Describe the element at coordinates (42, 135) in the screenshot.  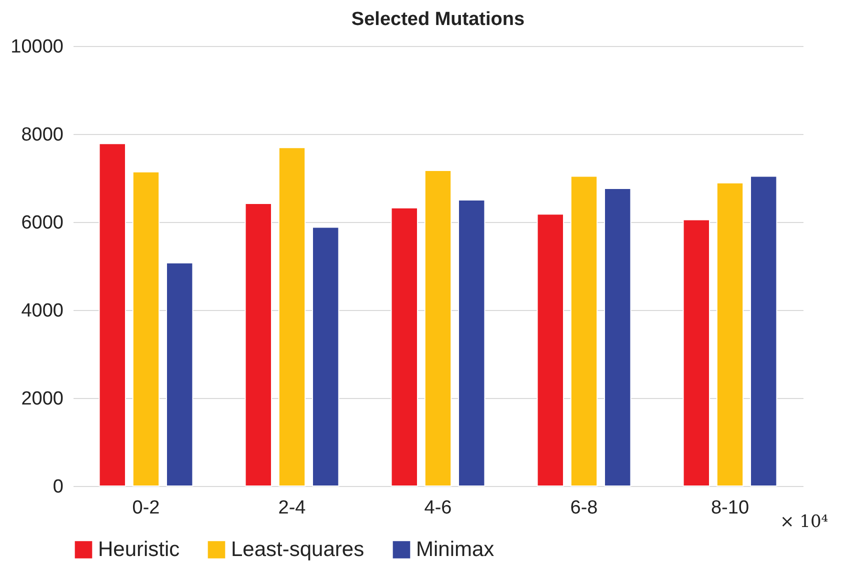
I see `y-tick-label: 8000` at that location.